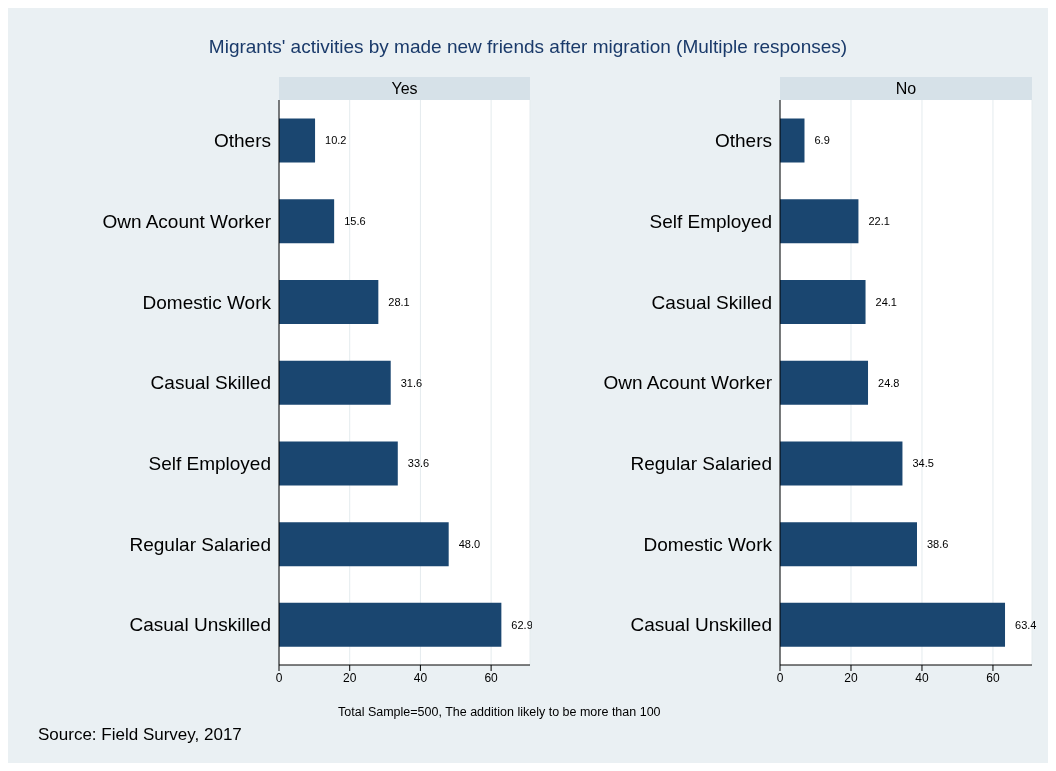  I want to click on data-label: 34.5, so click(923, 463).